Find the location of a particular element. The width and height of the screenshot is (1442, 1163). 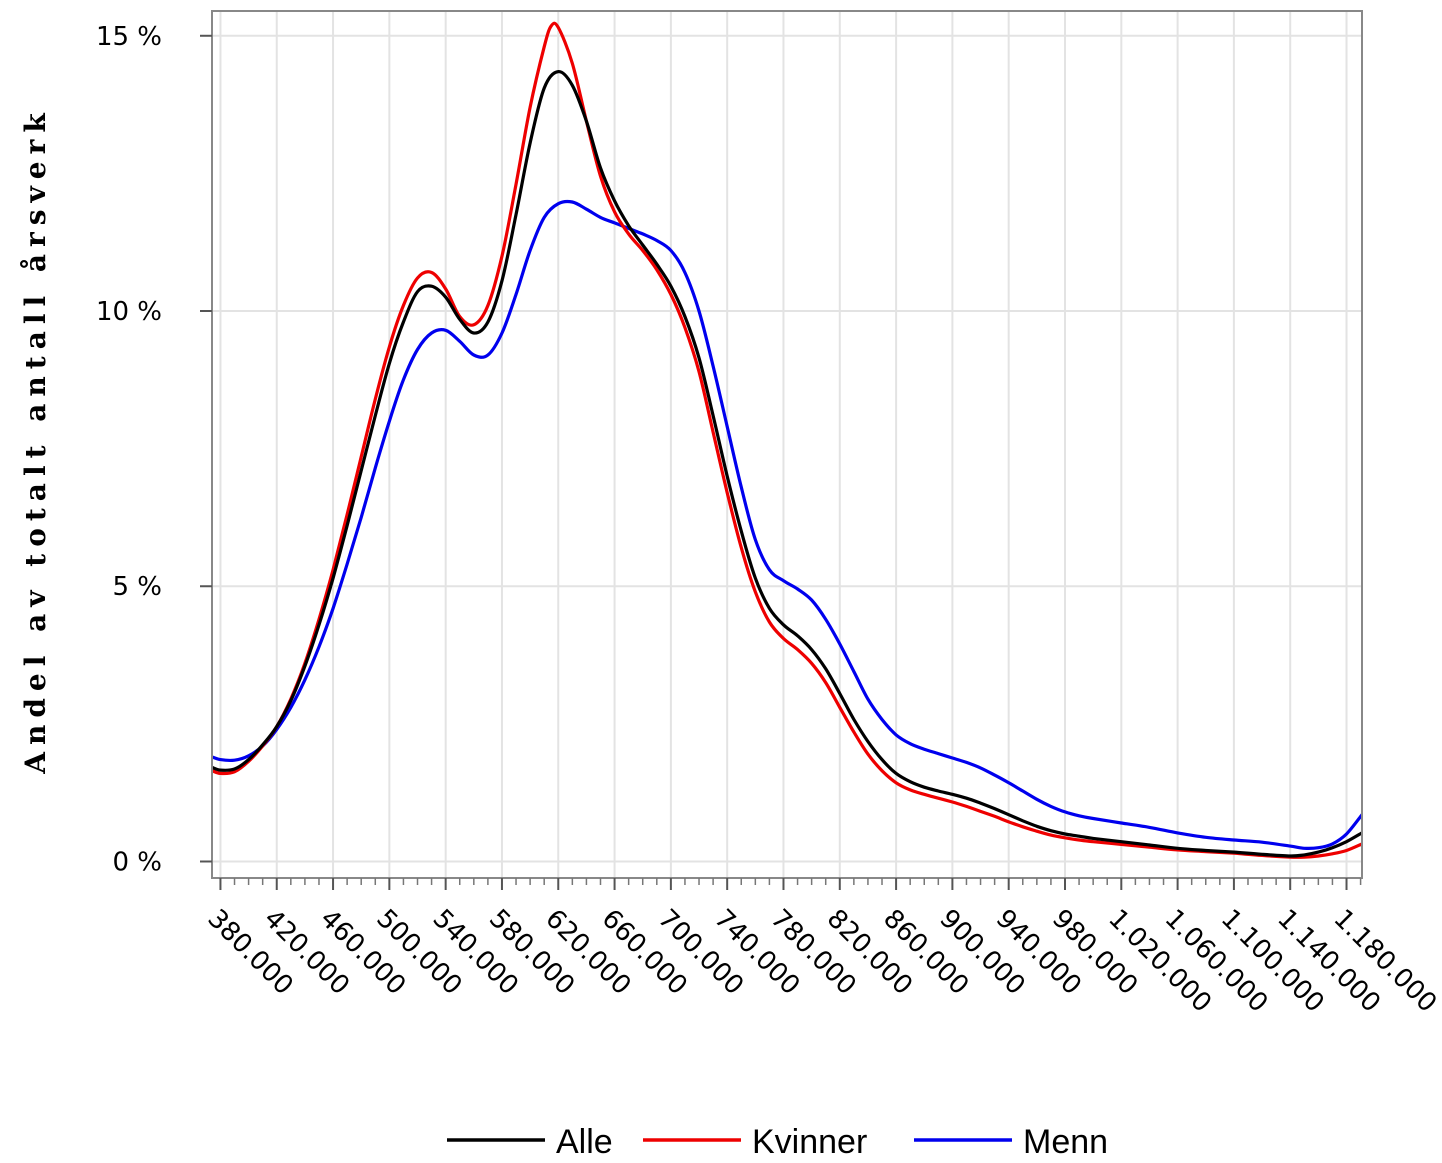

legend-label-alle: Alle is located at coordinates (584, 1142).